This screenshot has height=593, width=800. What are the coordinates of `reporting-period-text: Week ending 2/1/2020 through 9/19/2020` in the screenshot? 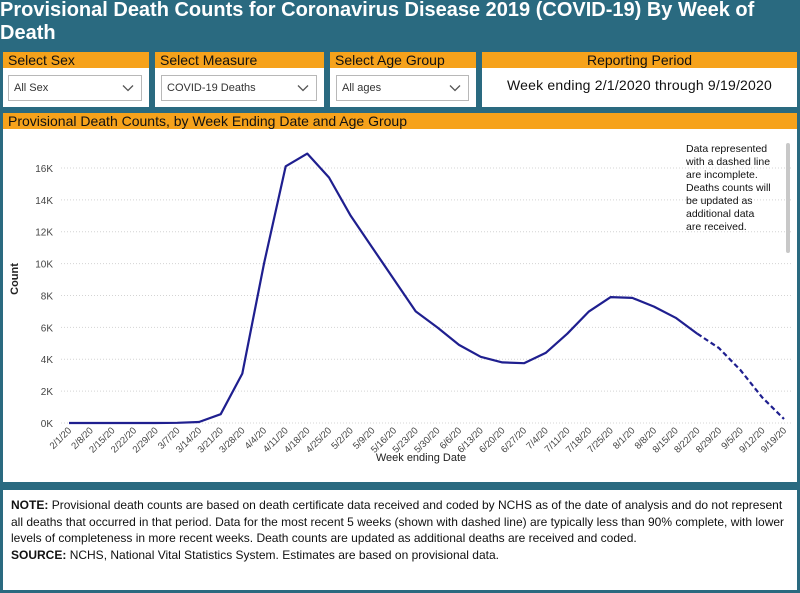 It's located at (639, 85).